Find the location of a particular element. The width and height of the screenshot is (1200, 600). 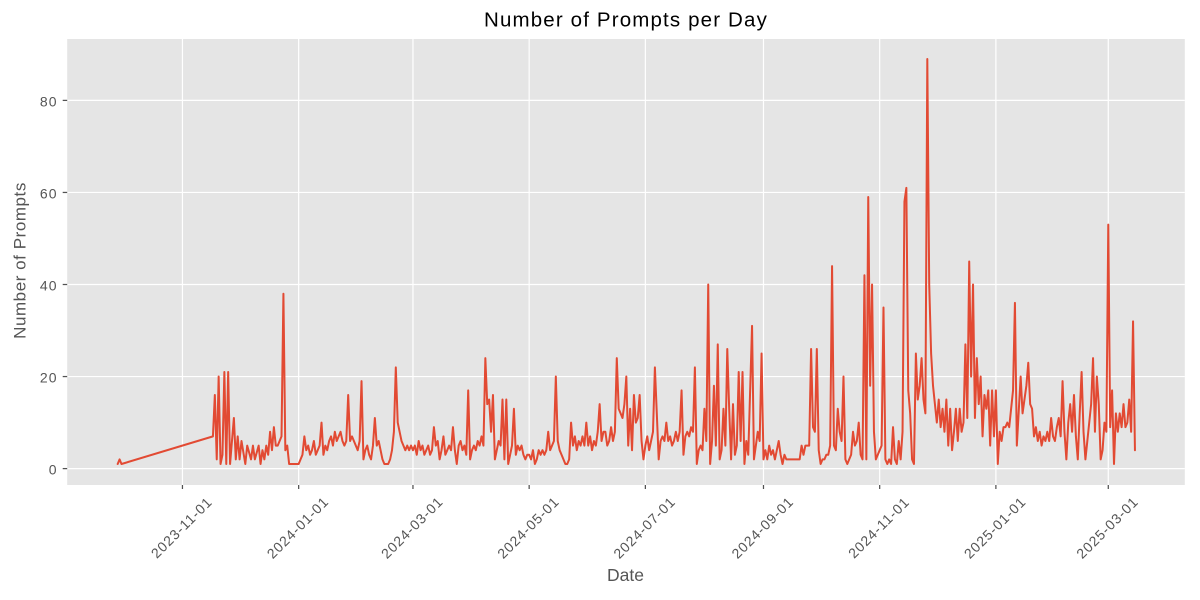

svg-text: 2024-09-01 is located at coordinates (762, 527).